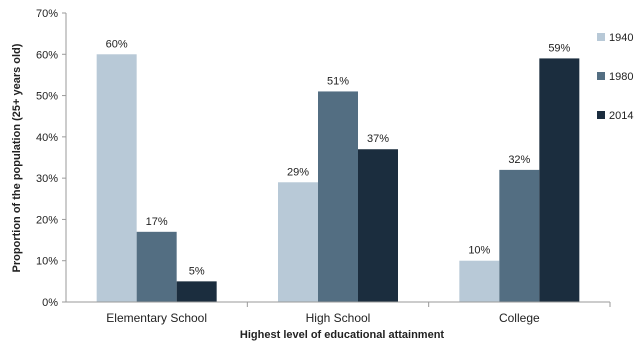 This screenshot has width=636, height=341. Describe the element at coordinates (621, 116) in the screenshot. I see `legend-label: 2014` at that location.